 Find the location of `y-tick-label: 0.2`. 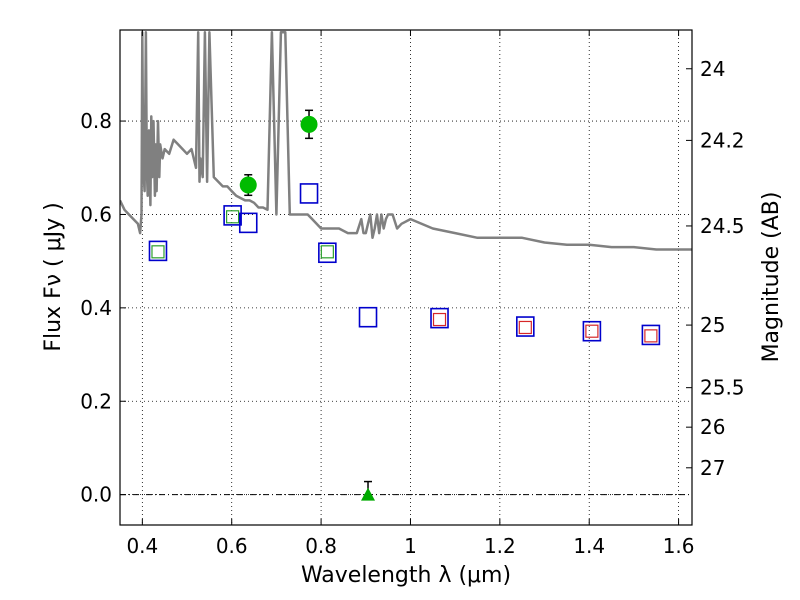

y-tick-label: 0.2 is located at coordinates (96, 401).